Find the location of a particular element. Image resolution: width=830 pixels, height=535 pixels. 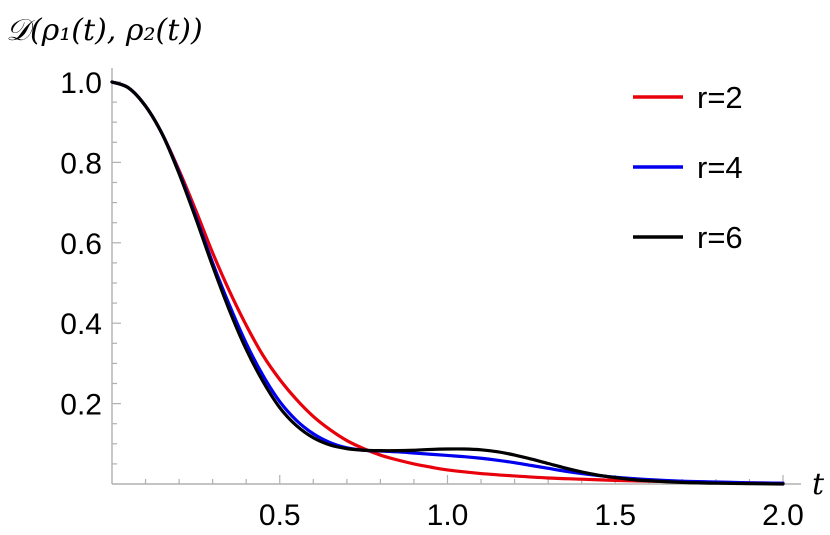

y-axis-title: 𝒟(ρ₁(t), ρ₂(t)) is located at coordinates (104, 30).